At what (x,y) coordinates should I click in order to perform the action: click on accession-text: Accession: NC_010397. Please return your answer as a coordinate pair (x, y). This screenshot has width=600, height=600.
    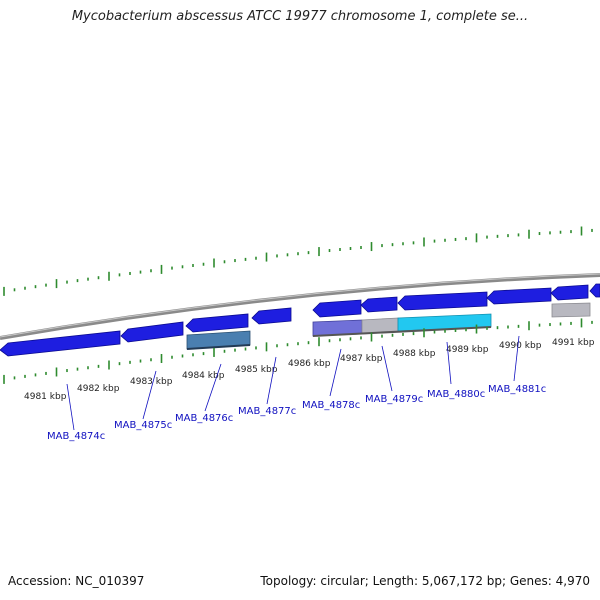
    Looking at the image, I should click on (76, 581).